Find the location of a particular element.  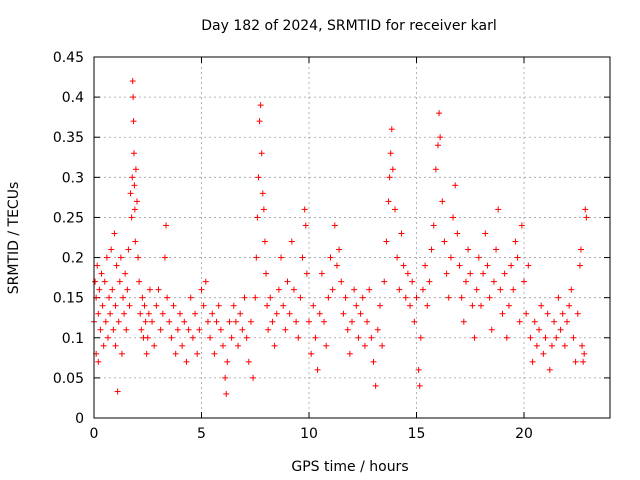

y-tick-label: 0.3 is located at coordinates (73, 178).